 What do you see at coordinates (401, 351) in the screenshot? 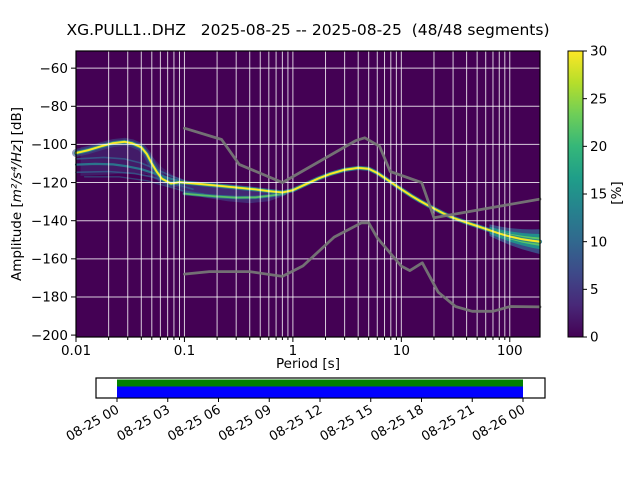
I see `x-tick-label: 10` at bounding box center [401, 351].